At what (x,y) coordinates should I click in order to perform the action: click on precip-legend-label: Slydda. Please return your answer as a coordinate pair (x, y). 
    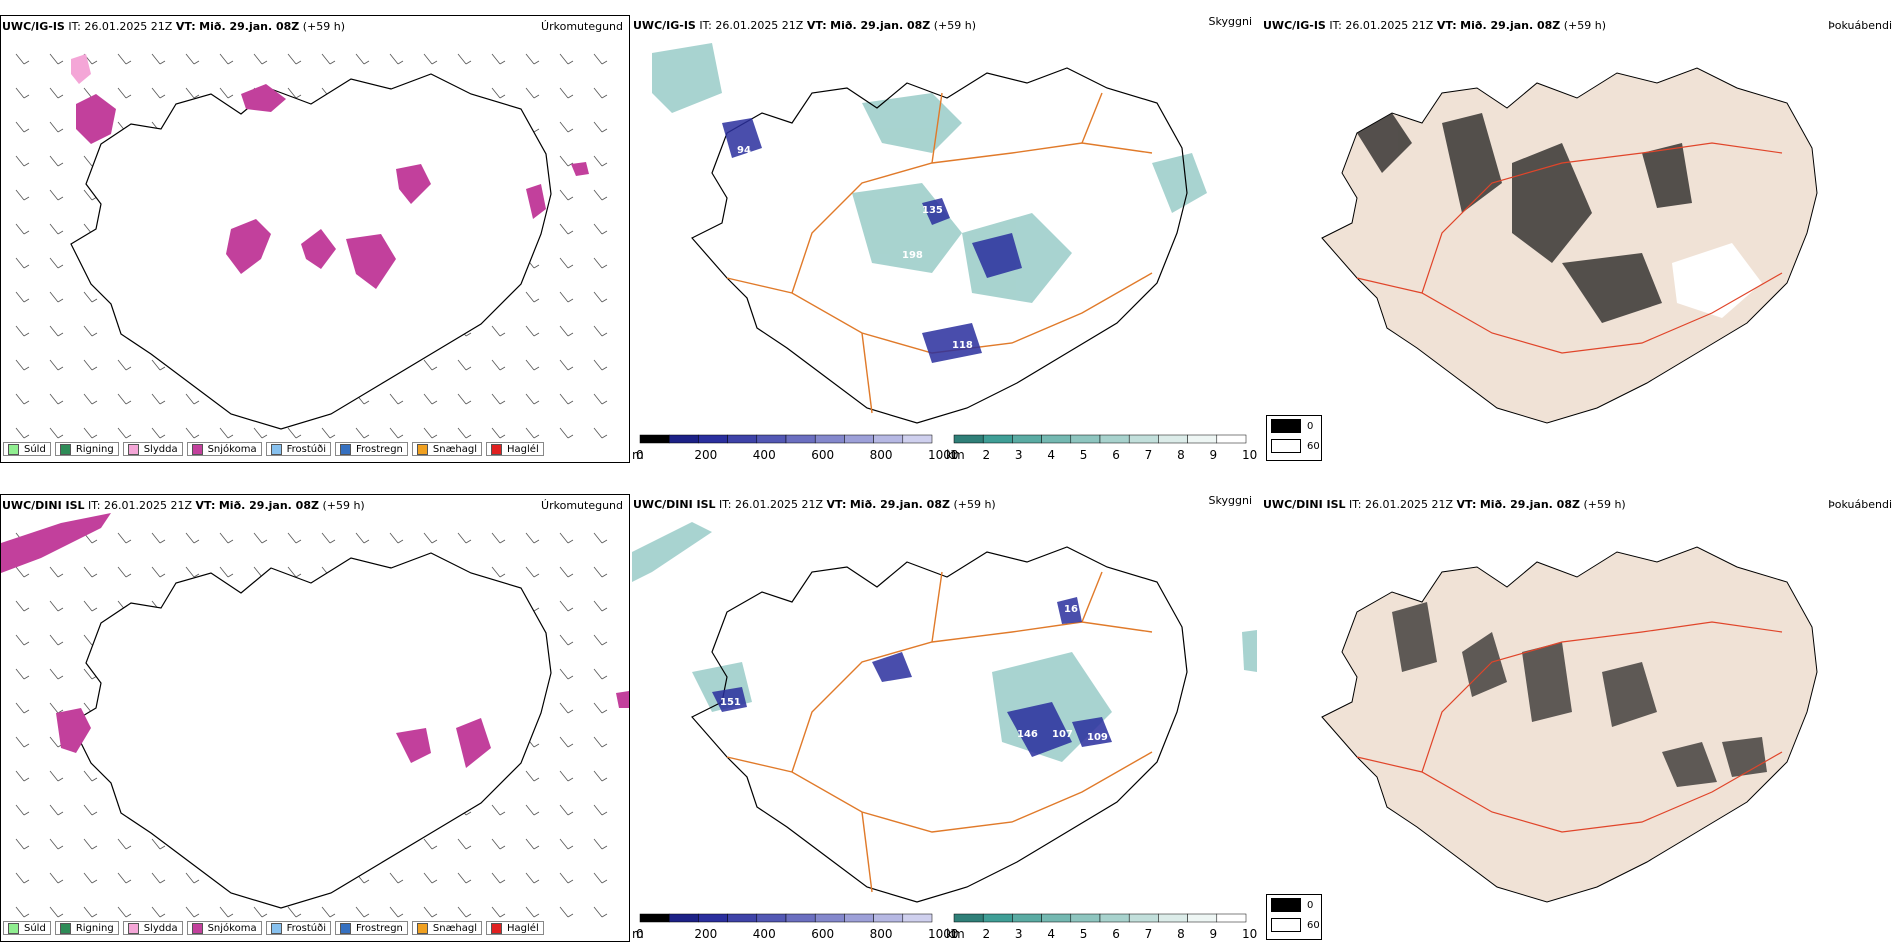
    Looking at the image, I should click on (160, 928).